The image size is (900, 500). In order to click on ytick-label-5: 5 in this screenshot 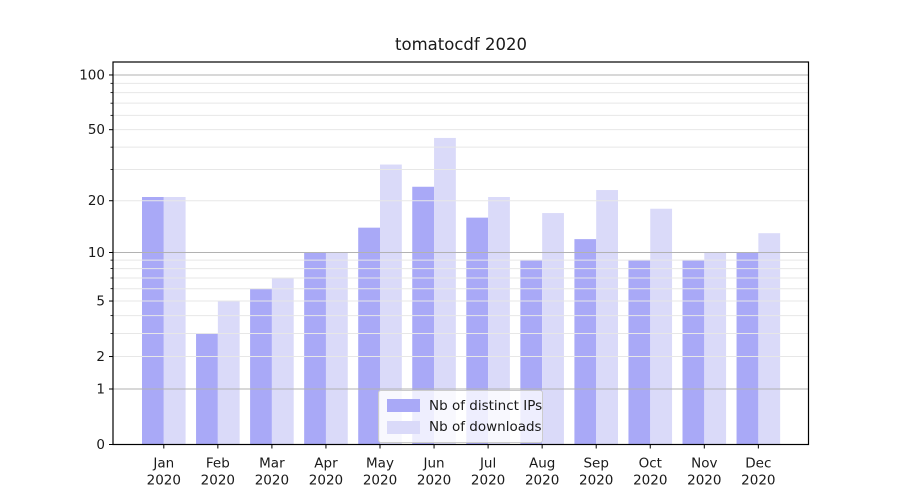, I will do `click(100, 302)`.